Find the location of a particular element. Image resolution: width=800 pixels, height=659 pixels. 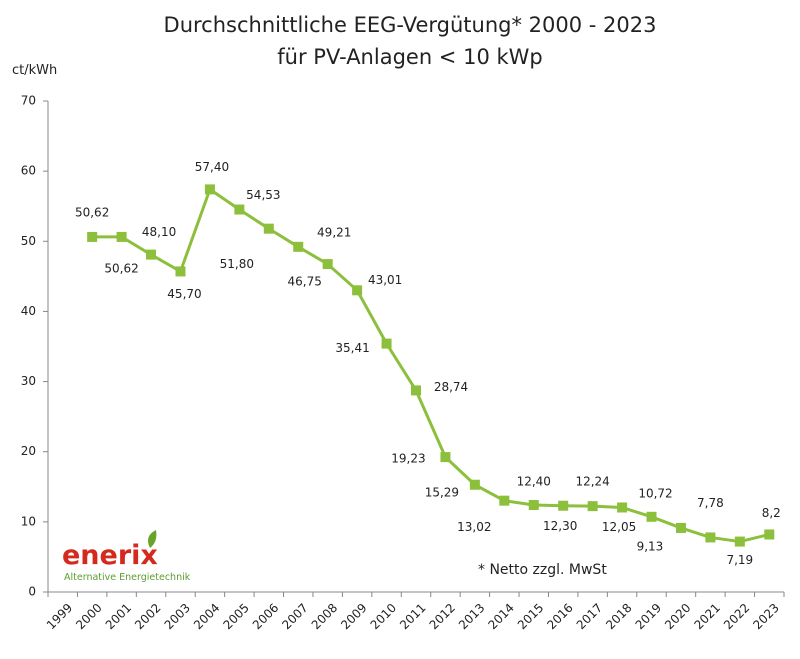

x-tick-label: 1999 is located at coordinates (59, 616).